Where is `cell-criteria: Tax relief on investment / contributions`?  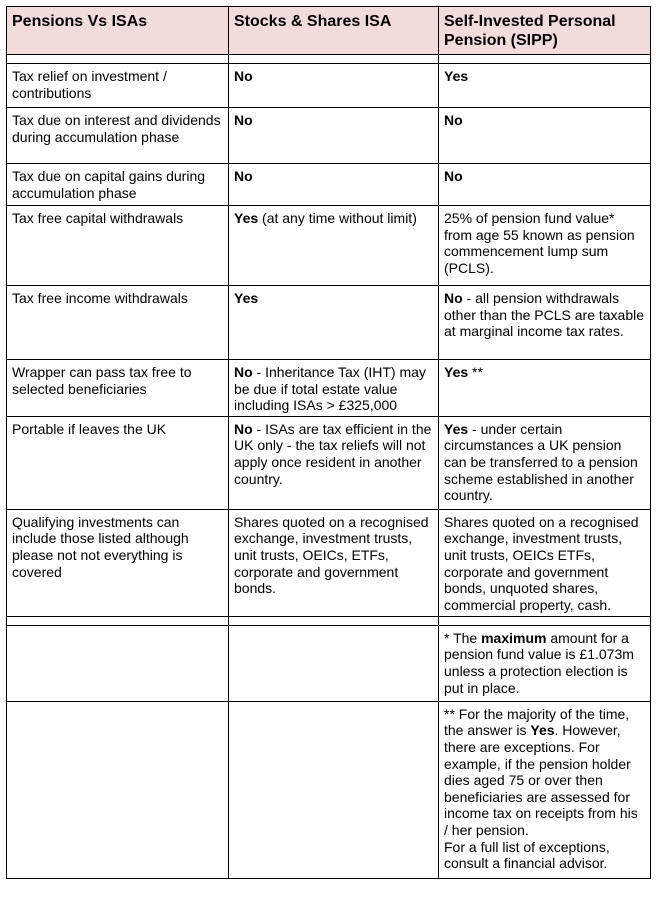 cell-criteria: Tax relief on investment / contributions is located at coordinates (117, 85).